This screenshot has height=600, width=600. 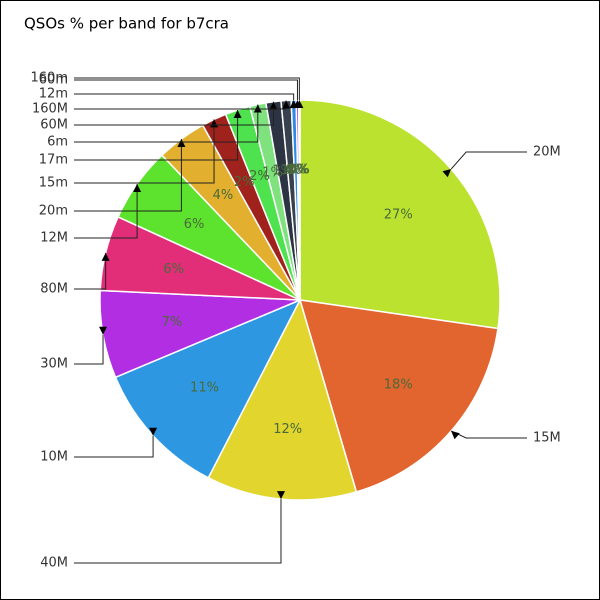 What do you see at coordinates (398, 214) in the screenshot?
I see `data-label: 27%` at bounding box center [398, 214].